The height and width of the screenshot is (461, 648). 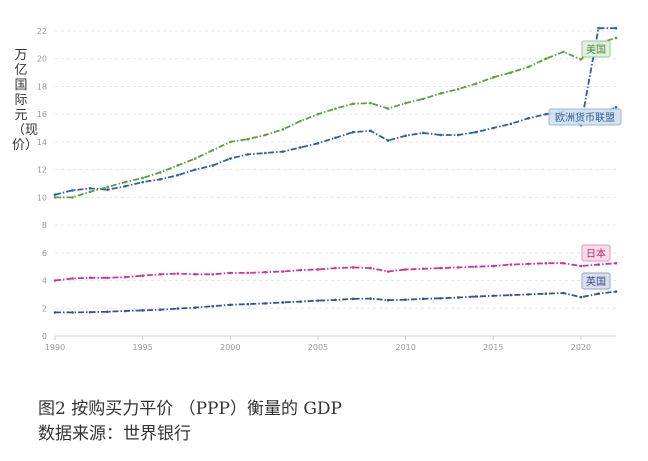 I want to click on y-tick-label: 10, so click(x=42, y=197).